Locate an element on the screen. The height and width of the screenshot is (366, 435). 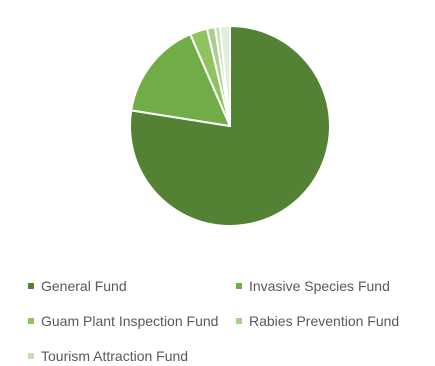
legend-swatch-guam-plant-inspection-fund is located at coordinates (31, 321).